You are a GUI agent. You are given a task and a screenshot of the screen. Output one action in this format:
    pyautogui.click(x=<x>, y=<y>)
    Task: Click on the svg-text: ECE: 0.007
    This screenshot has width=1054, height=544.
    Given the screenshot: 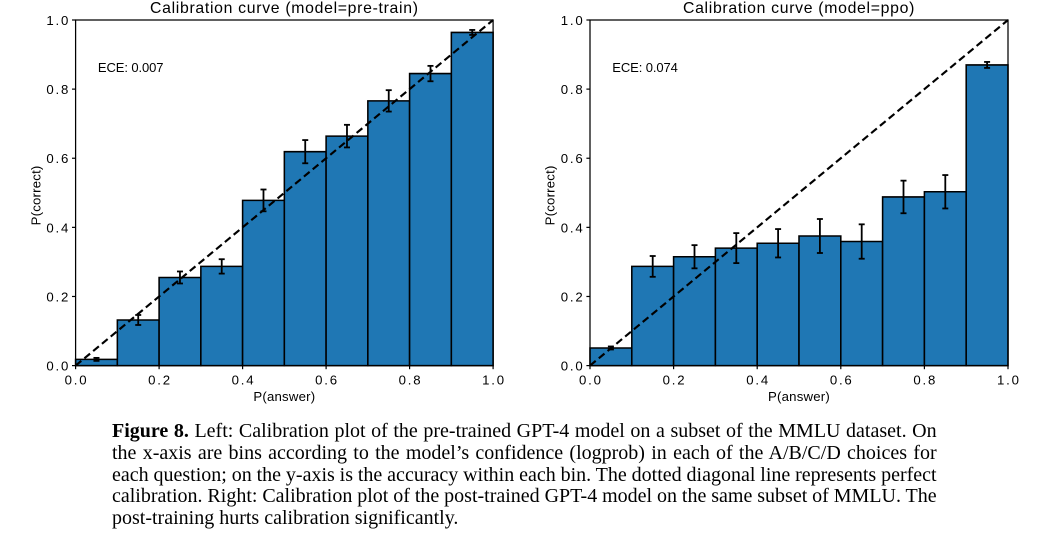 What is the action you would take?
    pyautogui.click(x=130, y=67)
    